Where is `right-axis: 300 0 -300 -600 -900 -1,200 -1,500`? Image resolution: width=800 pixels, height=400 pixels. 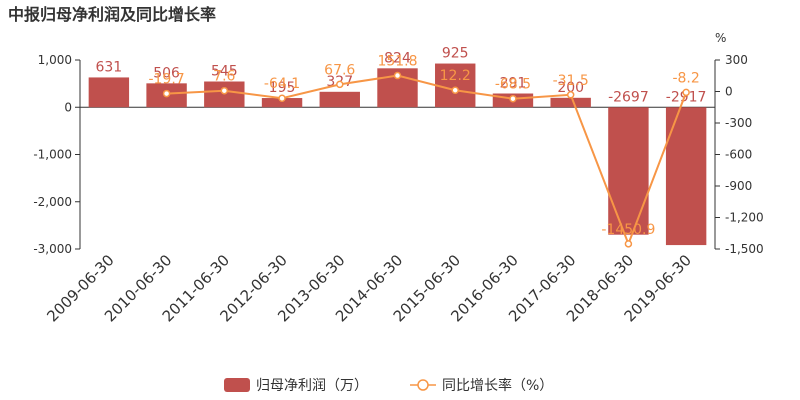 right-axis: 300 0 -300 -600 -900 -1,200 -1,500 is located at coordinates (739, 154).